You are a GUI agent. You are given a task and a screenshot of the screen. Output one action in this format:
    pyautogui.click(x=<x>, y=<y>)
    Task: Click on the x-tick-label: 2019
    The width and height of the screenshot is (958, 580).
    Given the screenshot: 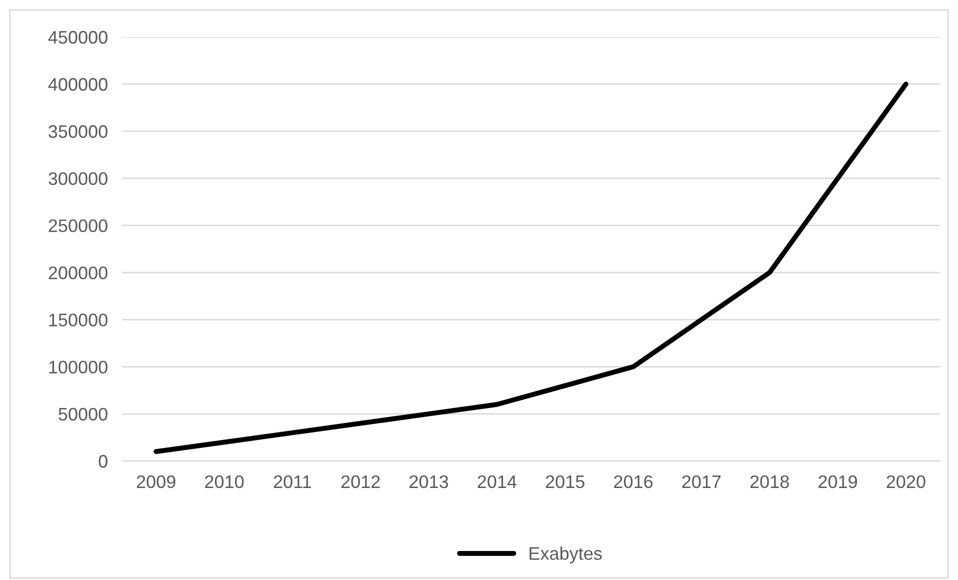 What is the action you would take?
    pyautogui.click(x=837, y=481)
    